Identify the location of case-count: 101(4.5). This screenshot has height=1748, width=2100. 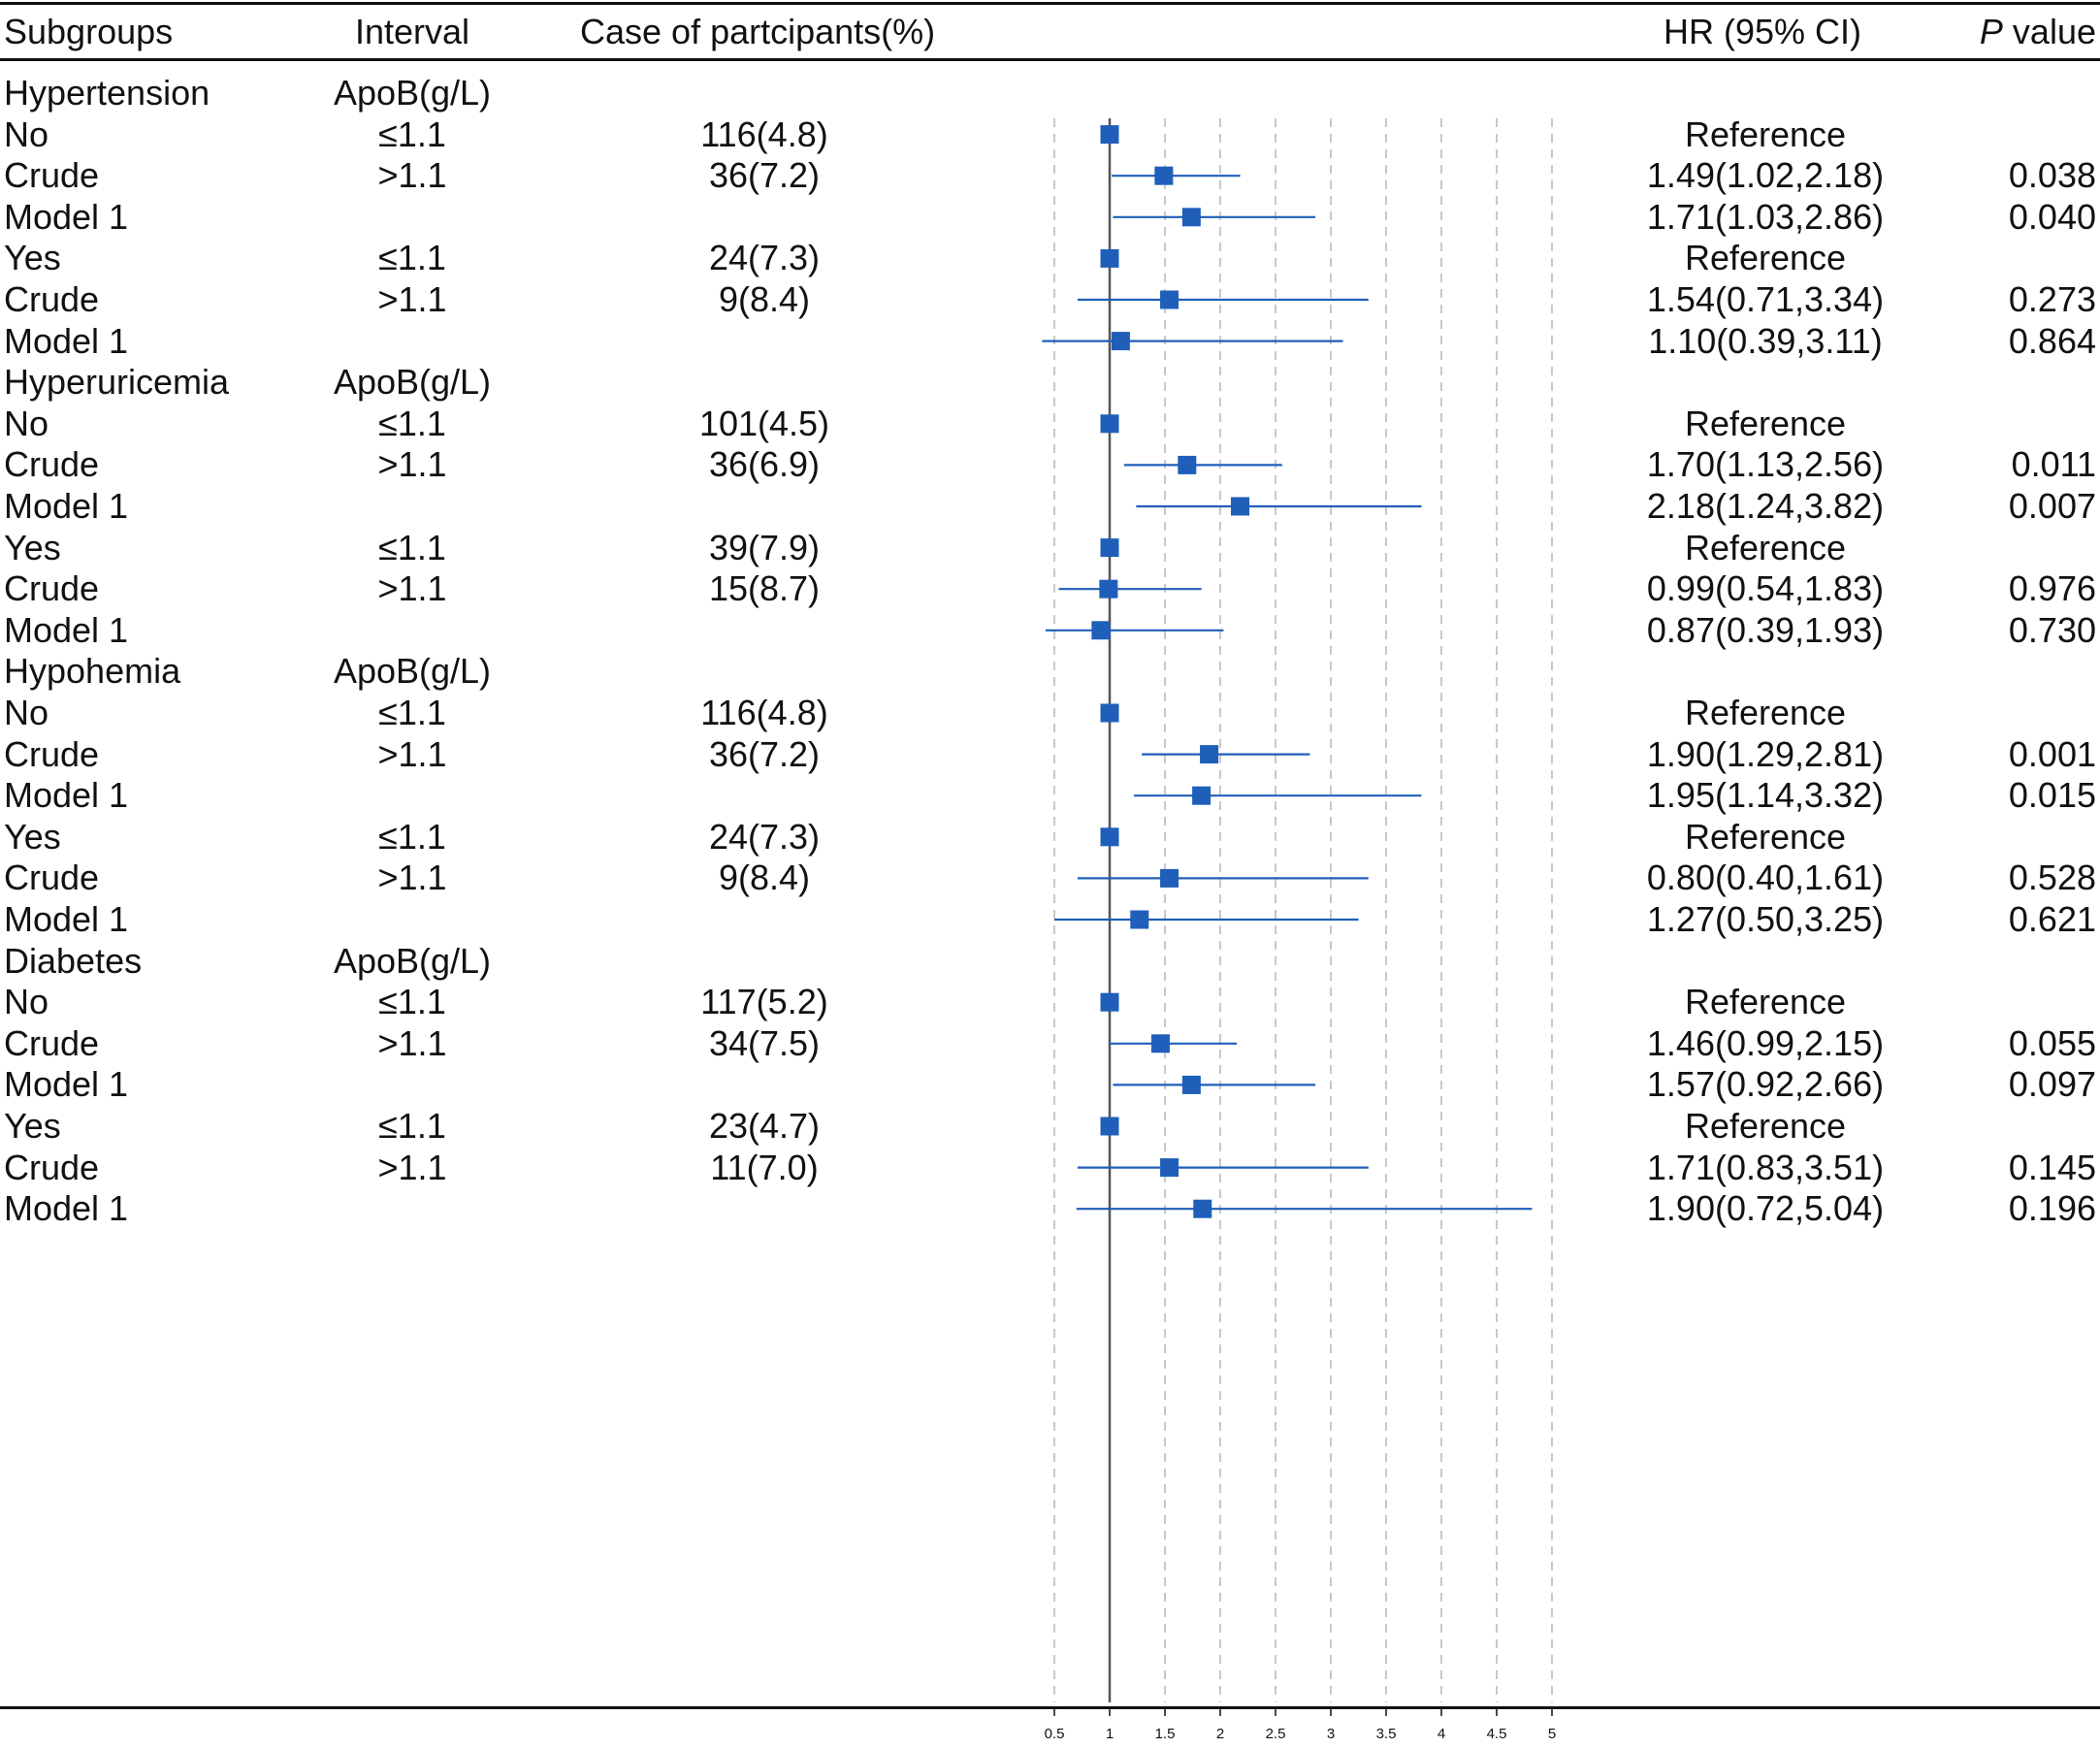
(764, 423).